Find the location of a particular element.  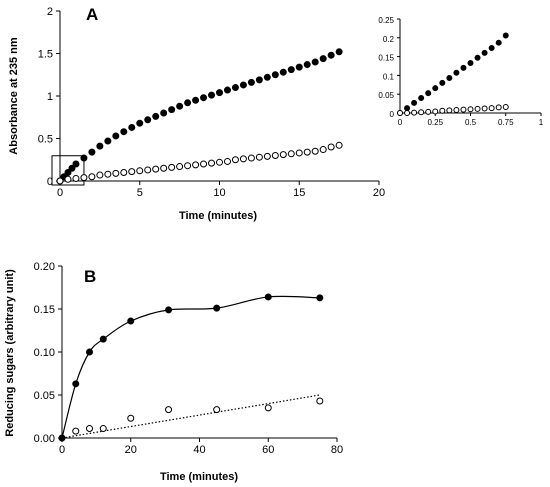

panel-a-inset-y-tick-label: 0.1 is located at coordinates (389, 76).